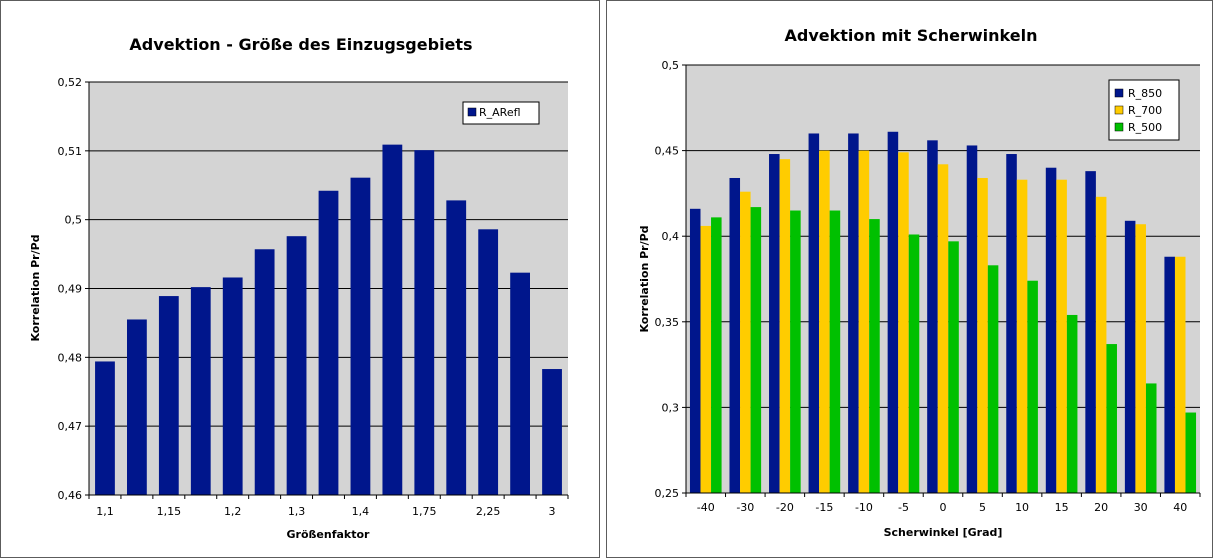 The width and height of the screenshot is (1213, 559). I want to click on x-axis-title: Größenfaktor, so click(329, 534).